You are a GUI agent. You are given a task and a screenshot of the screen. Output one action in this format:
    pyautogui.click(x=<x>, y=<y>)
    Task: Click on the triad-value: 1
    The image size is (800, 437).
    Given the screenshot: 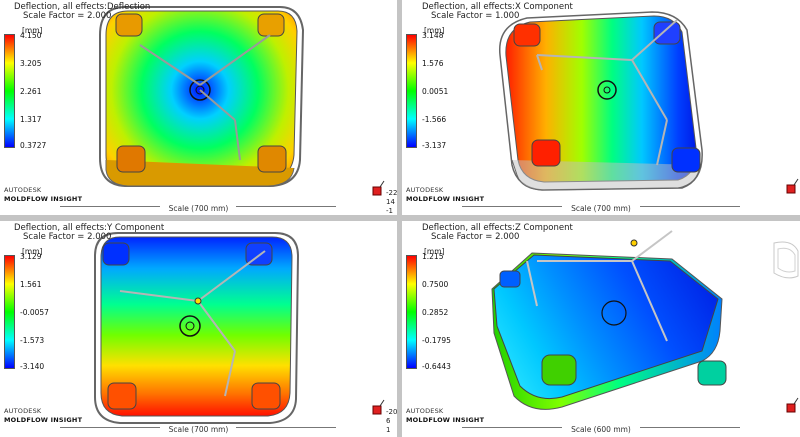 What is the action you would take?
    pyautogui.click(x=388, y=430)
    